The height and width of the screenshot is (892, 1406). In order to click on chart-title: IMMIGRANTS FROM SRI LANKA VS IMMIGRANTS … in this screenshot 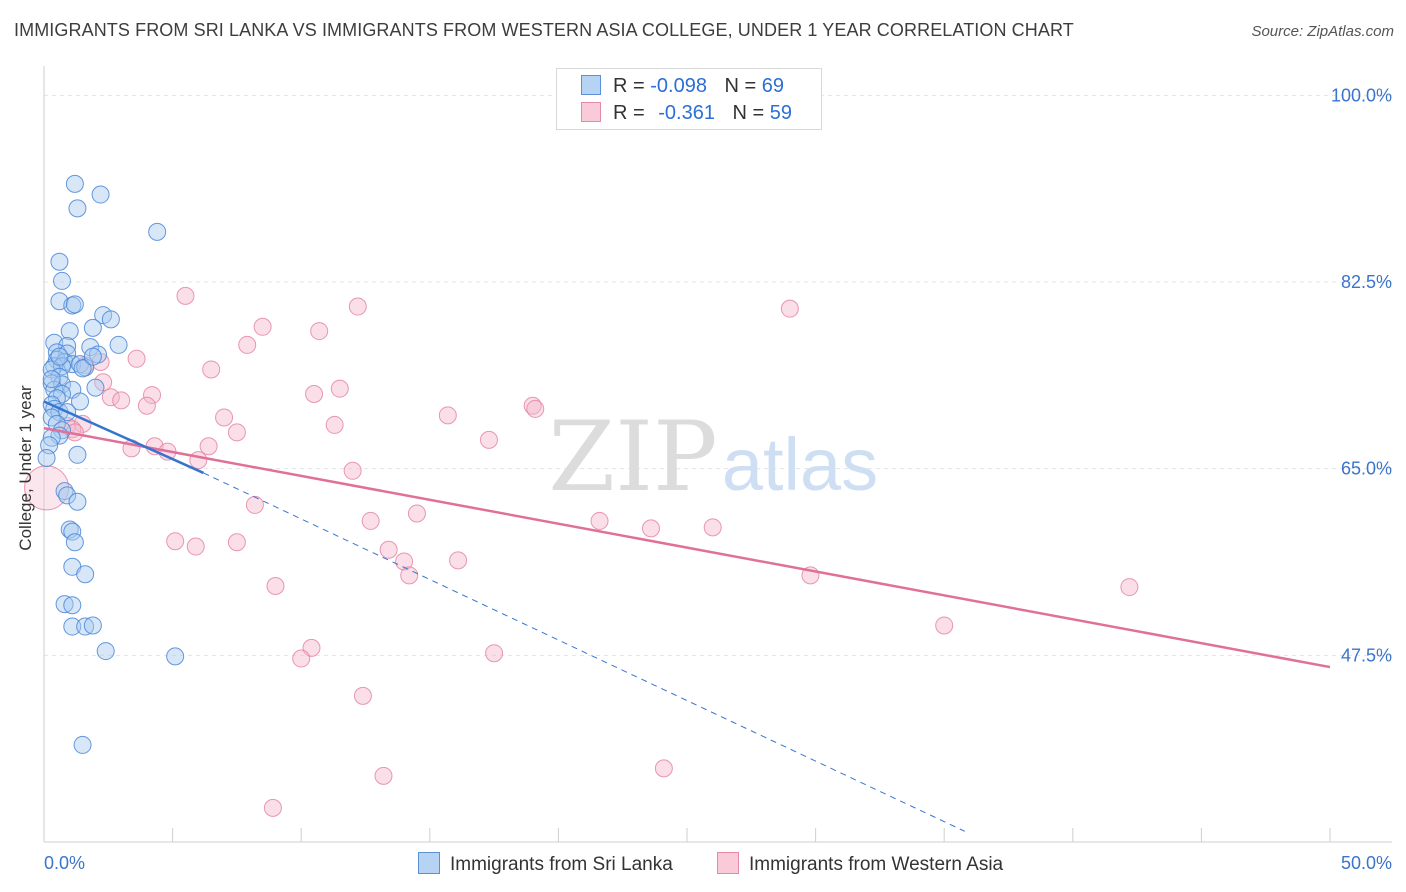, I will do `click(544, 30)`.